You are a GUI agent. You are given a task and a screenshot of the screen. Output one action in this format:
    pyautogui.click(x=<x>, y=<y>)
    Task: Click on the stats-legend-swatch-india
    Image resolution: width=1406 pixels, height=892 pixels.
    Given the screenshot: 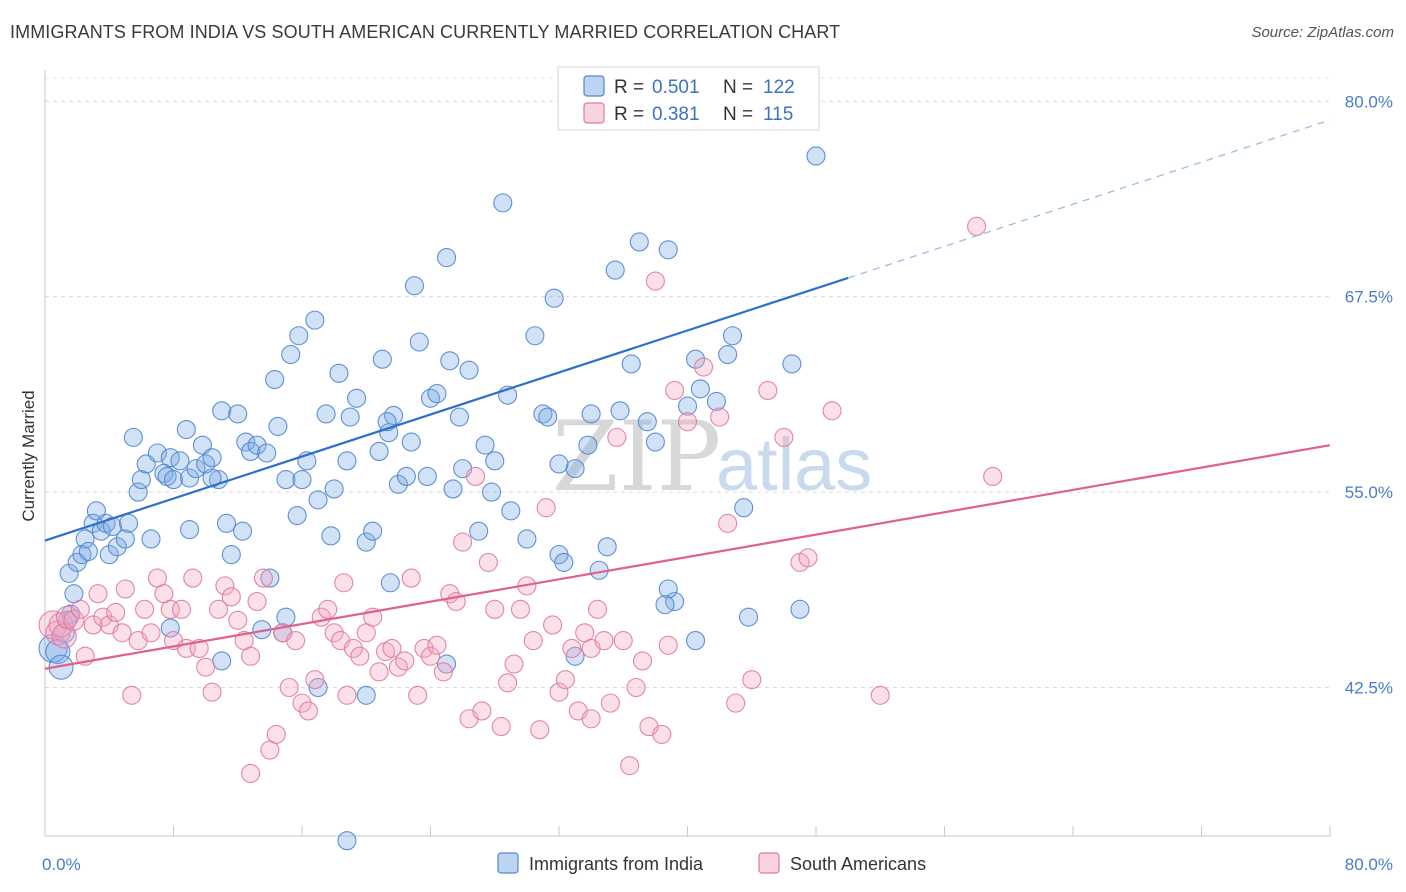 What is the action you would take?
    pyautogui.click(x=594, y=86)
    